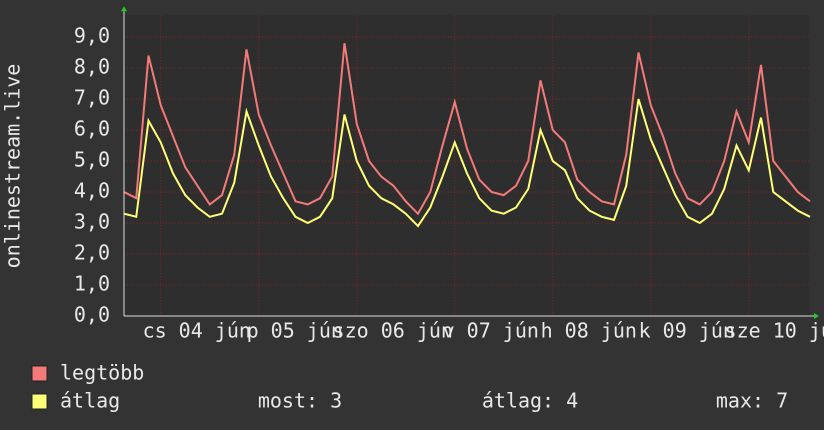 The image size is (824, 430). I want to click on y-axis-label: onlinestream.live, so click(13, 166).